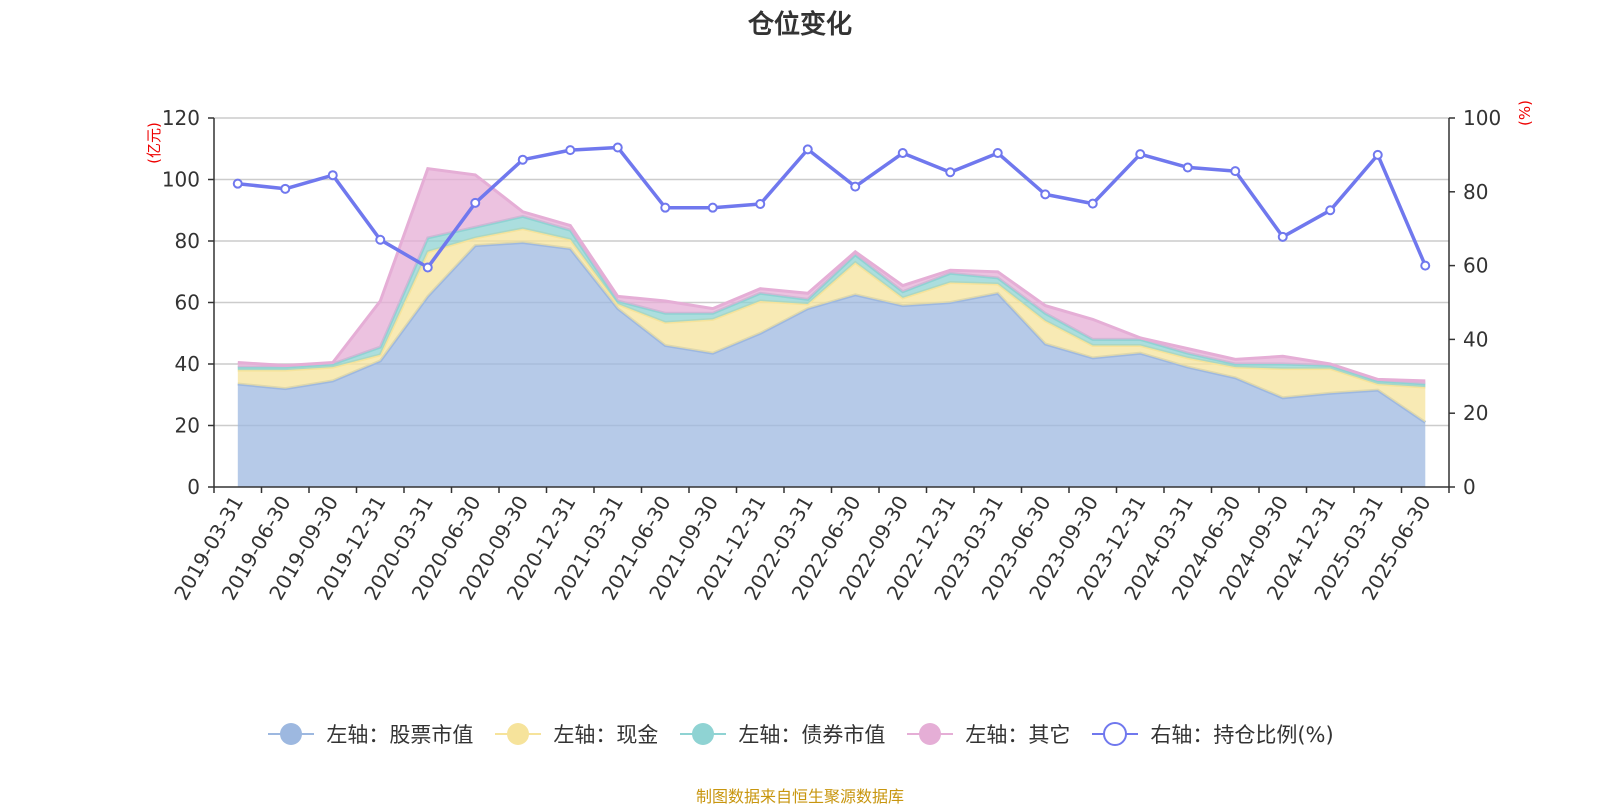  Describe the element at coordinates (181, 180) in the screenshot. I see `left-tick-label: 100` at that location.